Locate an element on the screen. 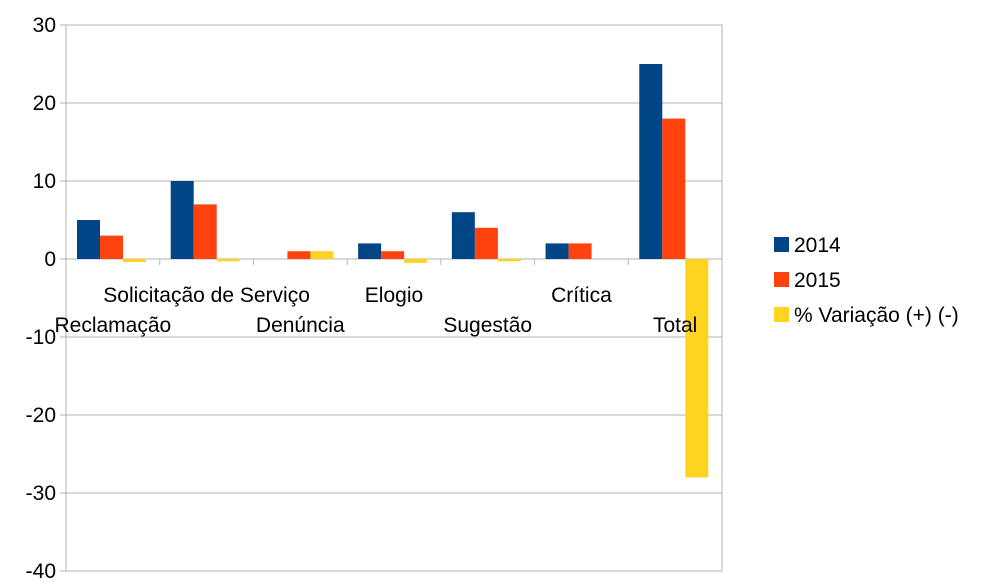  y-tick-label: 0 is located at coordinates (50, 259).